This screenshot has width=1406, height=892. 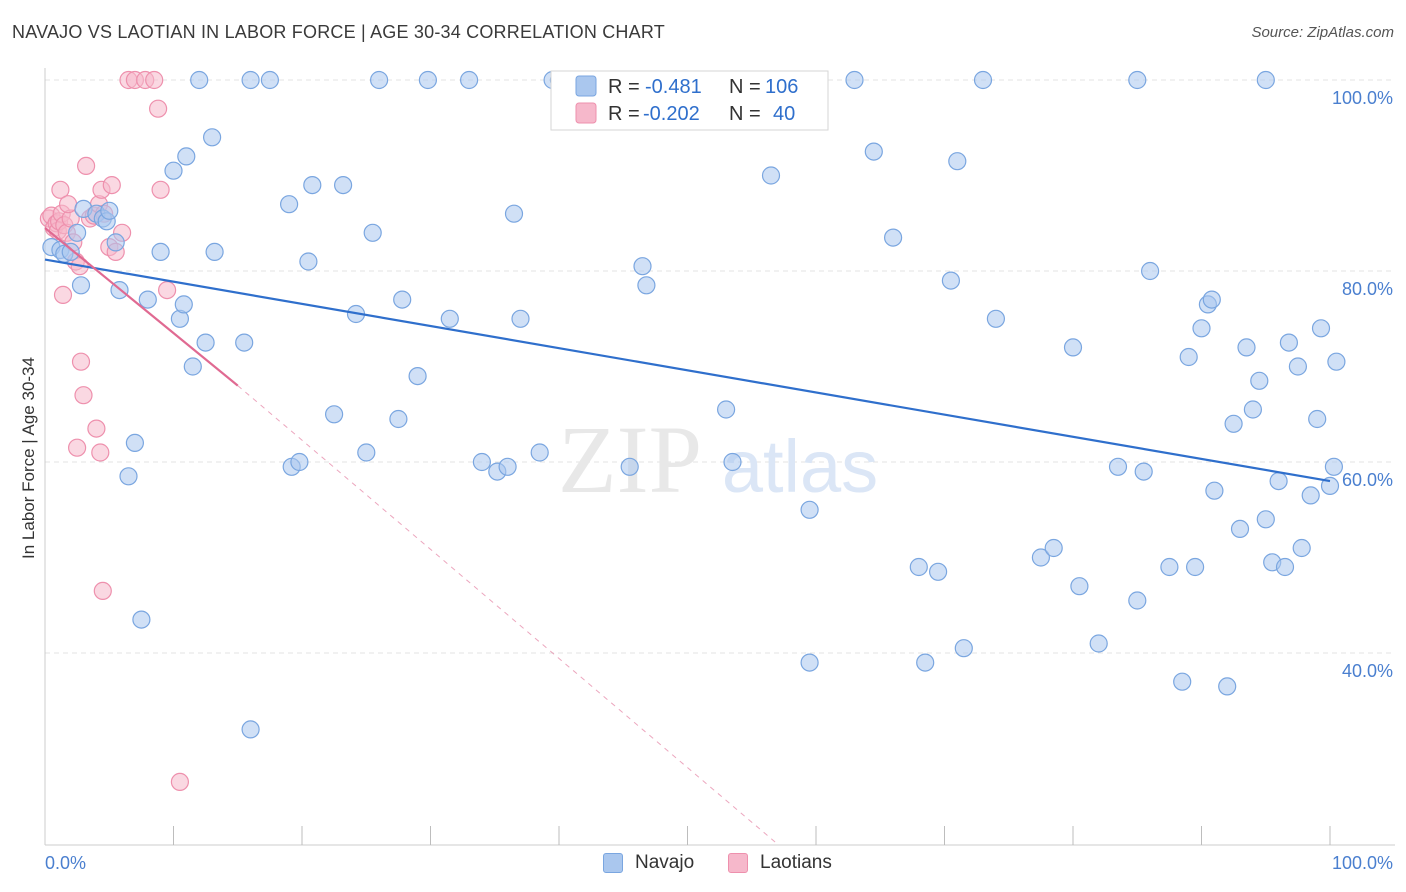 I want to click on legend-swatch-navajo, so click(x=586, y=86).